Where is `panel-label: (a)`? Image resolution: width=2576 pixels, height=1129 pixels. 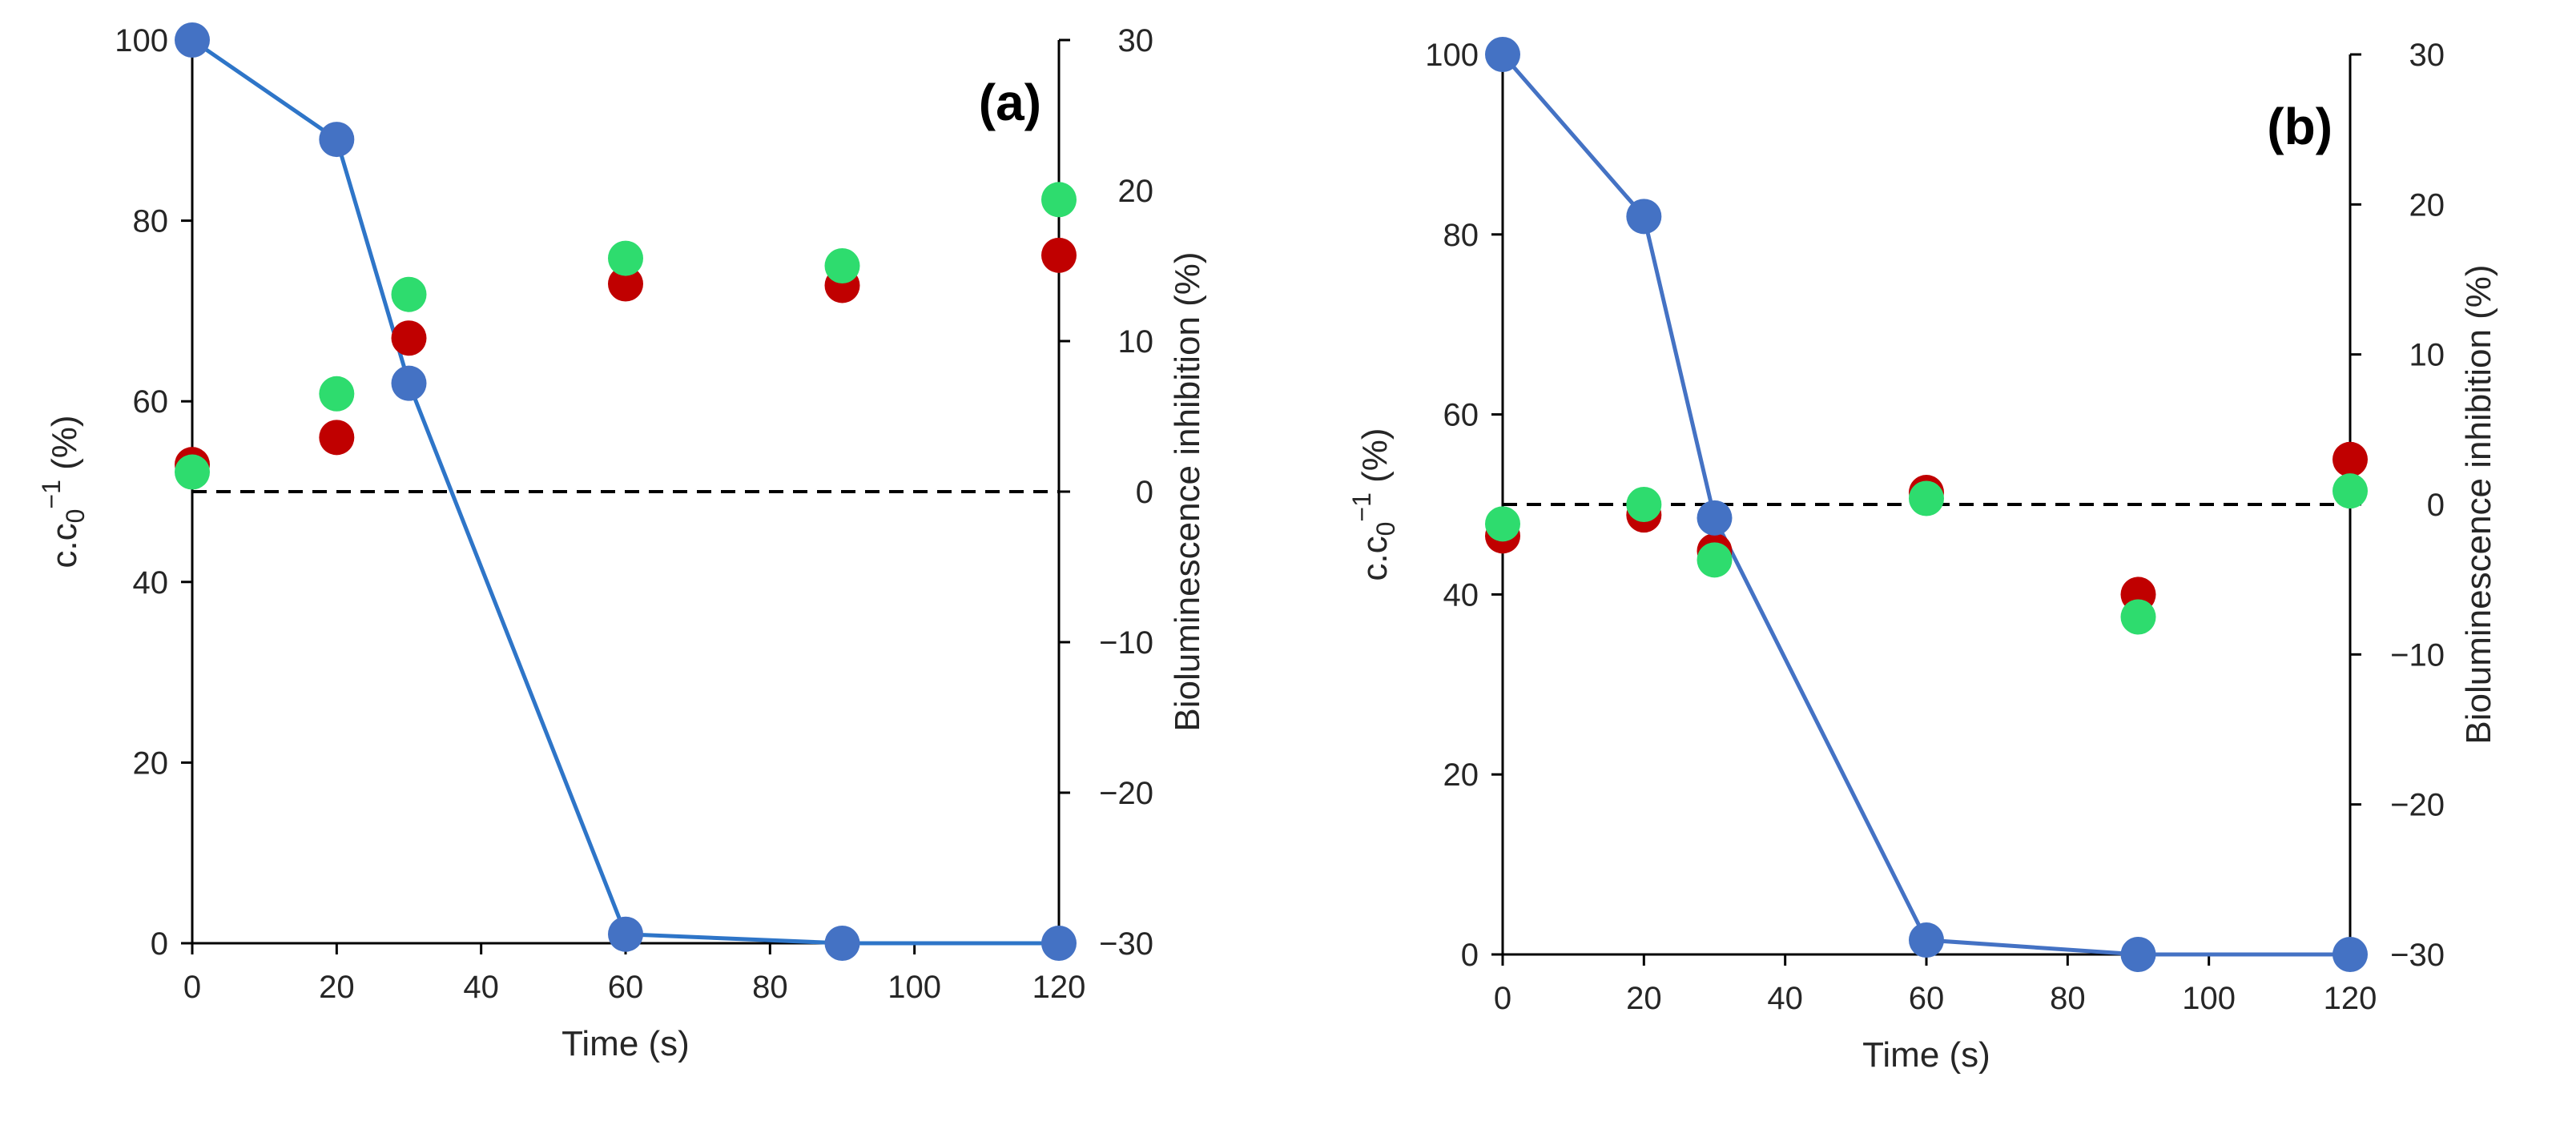 panel-label: (a) is located at coordinates (1010, 102).